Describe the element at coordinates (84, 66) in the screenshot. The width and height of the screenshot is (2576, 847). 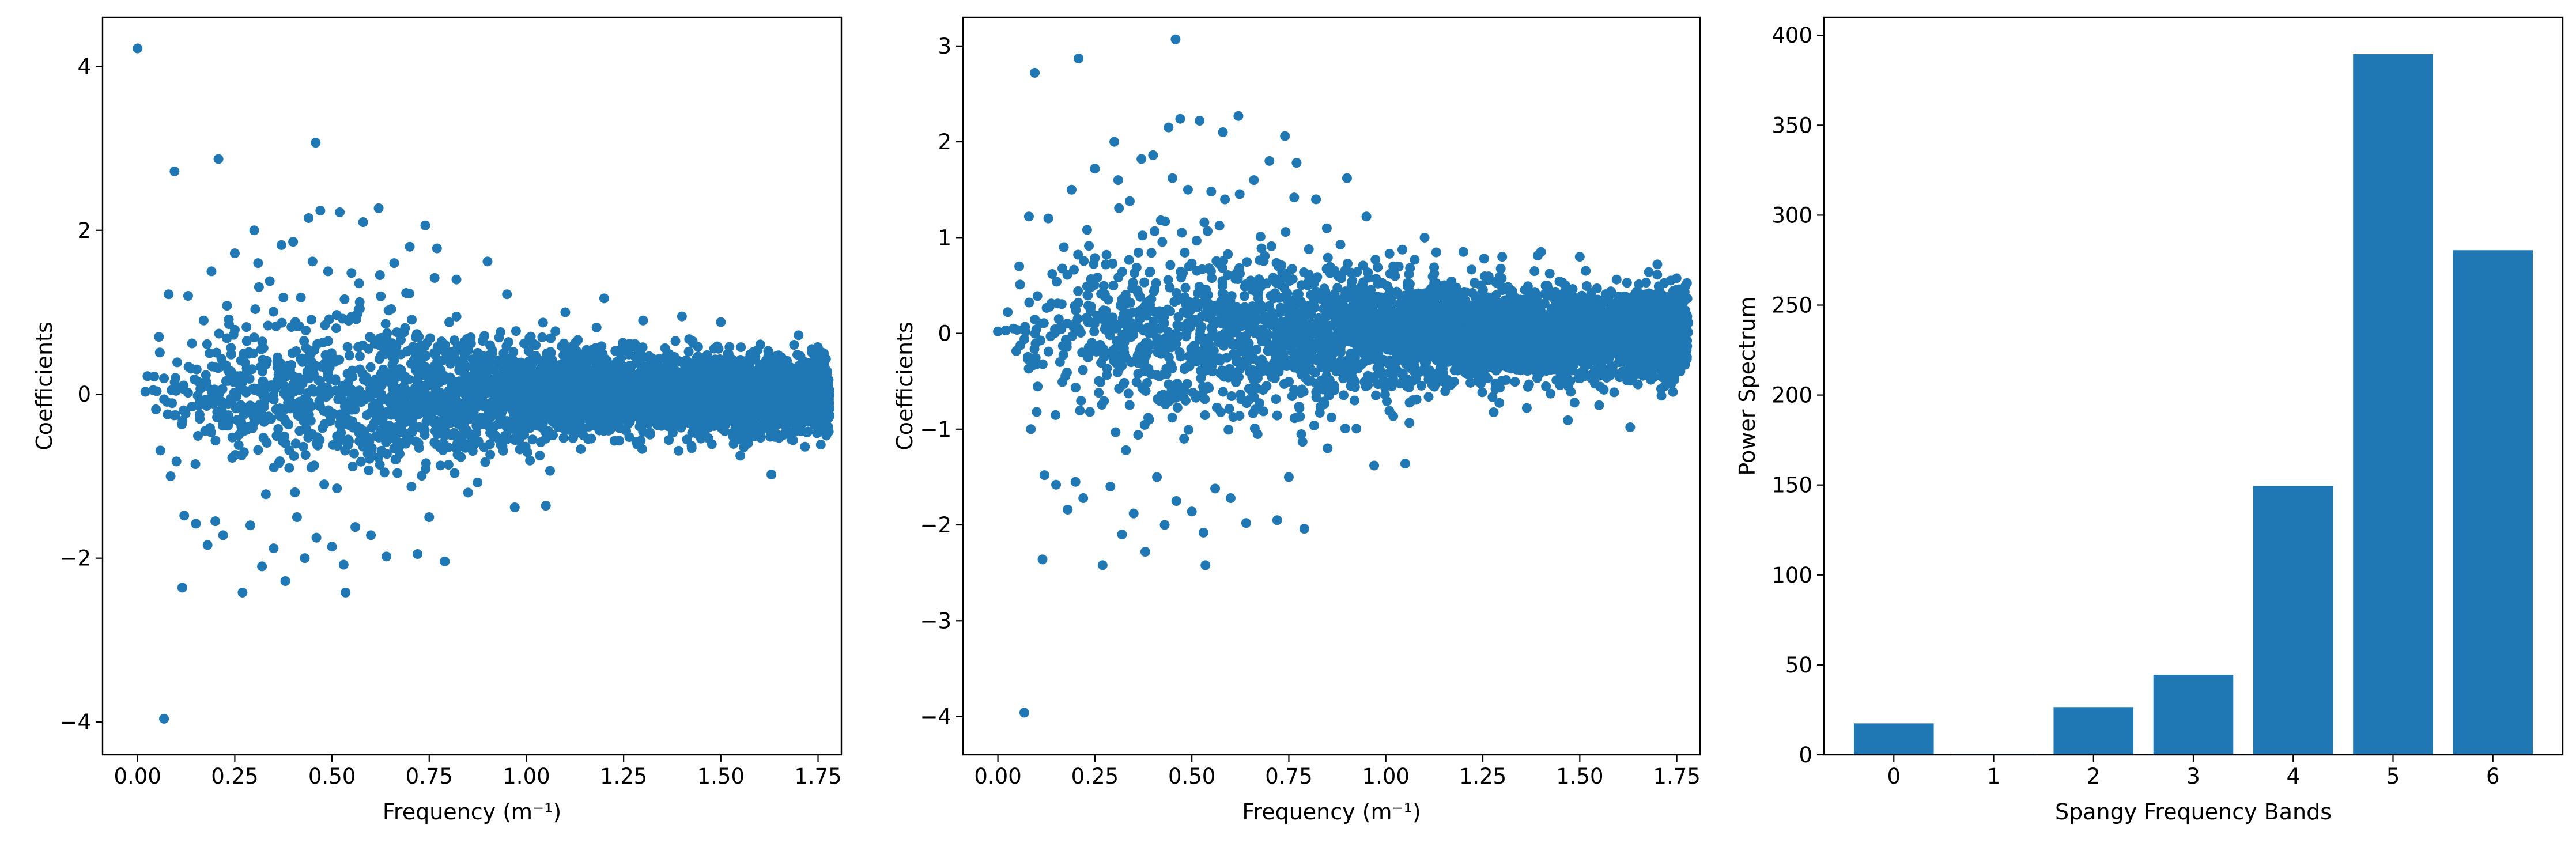
I see `y-tick-label: 4` at that location.